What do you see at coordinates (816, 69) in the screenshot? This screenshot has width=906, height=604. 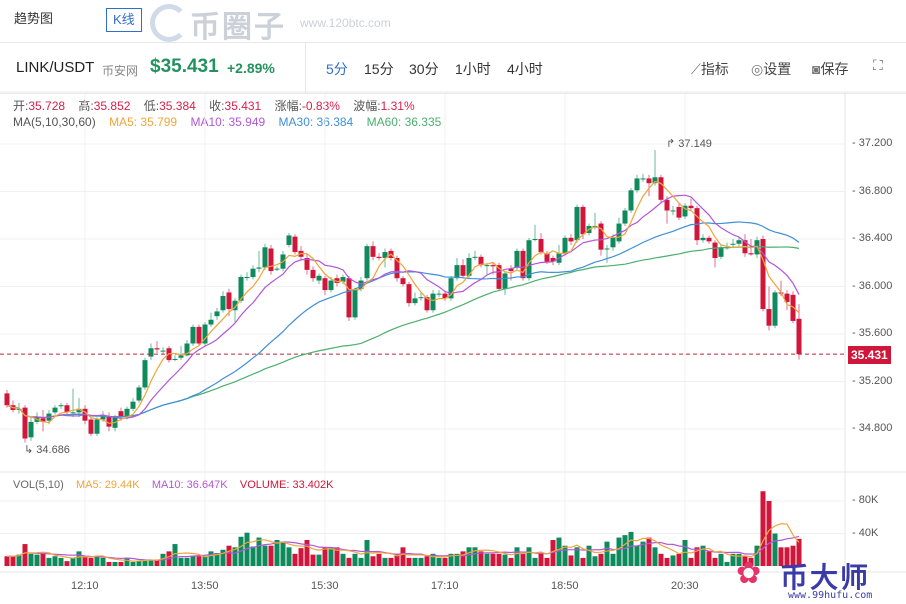 I see `camera-icon: ◙` at bounding box center [816, 69].